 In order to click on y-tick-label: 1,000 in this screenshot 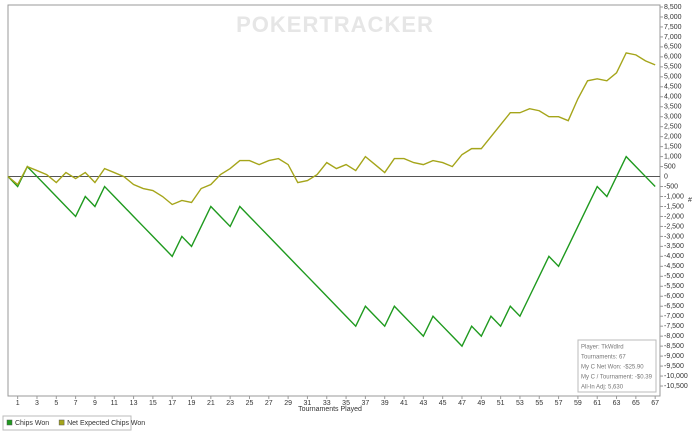, I will do `click(673, 156)`.